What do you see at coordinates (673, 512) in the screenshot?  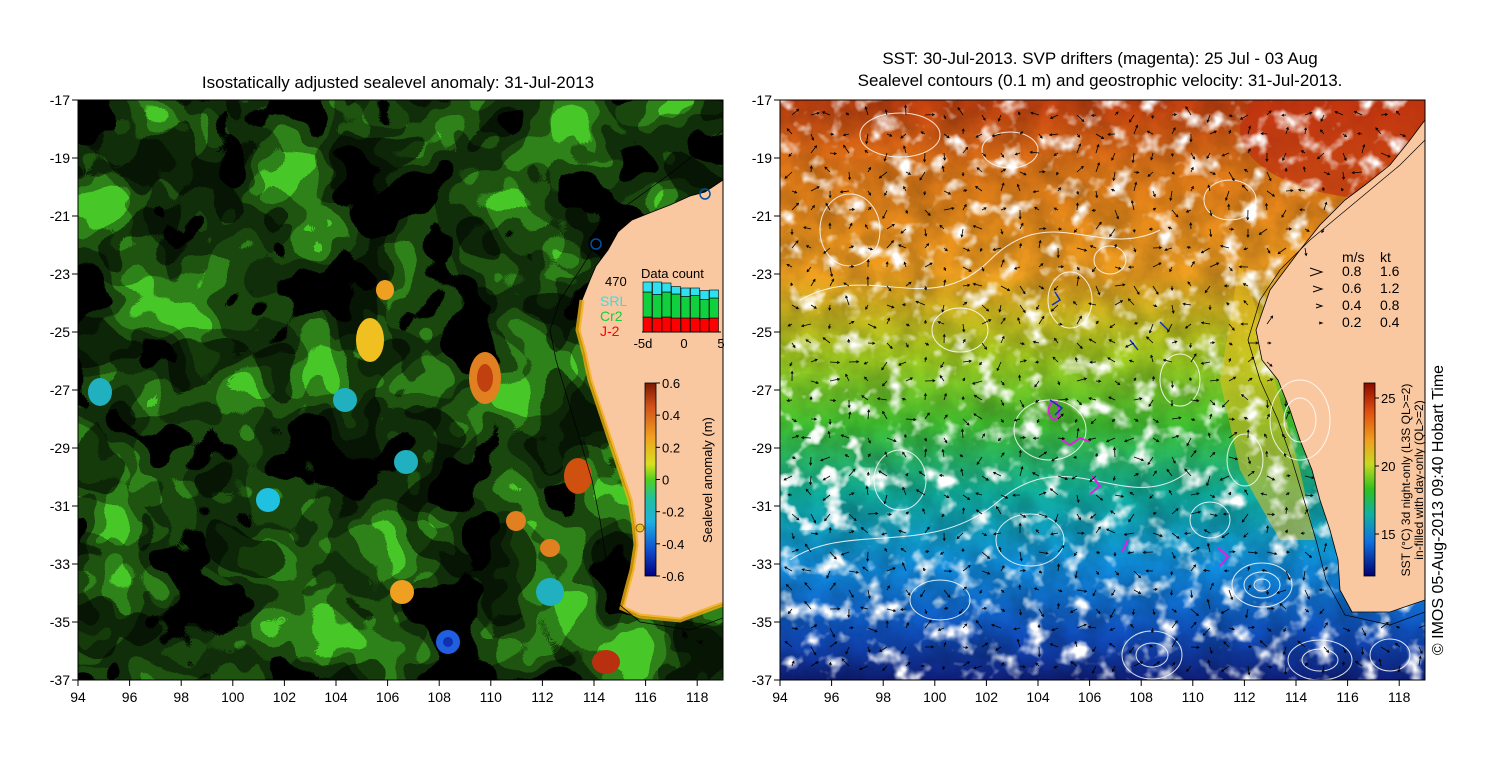 I see `sla-colorbar-tick: -0.2` at bounding box center [673, 512].